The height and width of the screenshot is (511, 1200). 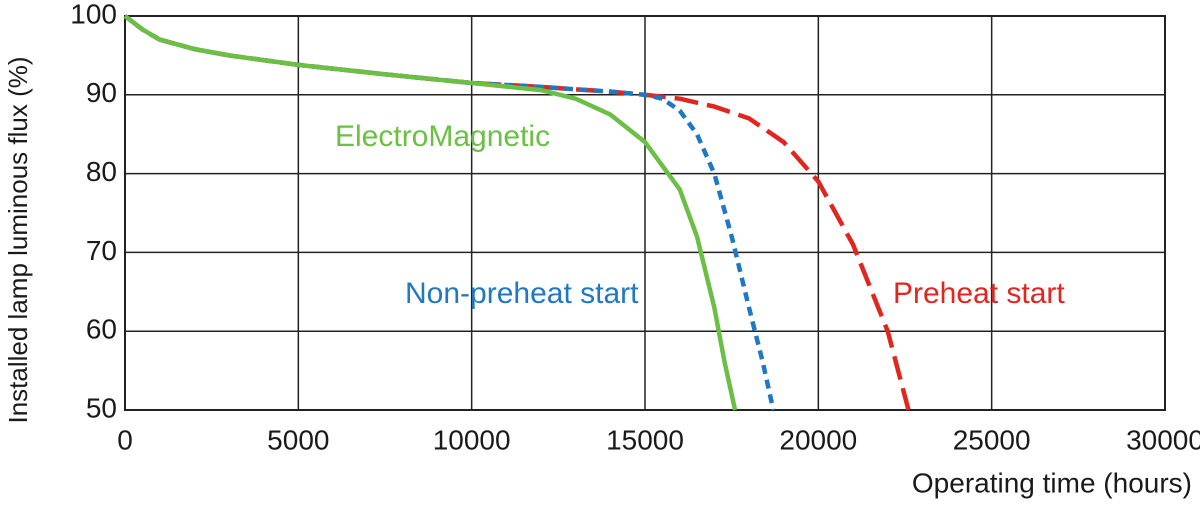 I want to click on x-tick-label: 20000, so click(x=818, y=439).